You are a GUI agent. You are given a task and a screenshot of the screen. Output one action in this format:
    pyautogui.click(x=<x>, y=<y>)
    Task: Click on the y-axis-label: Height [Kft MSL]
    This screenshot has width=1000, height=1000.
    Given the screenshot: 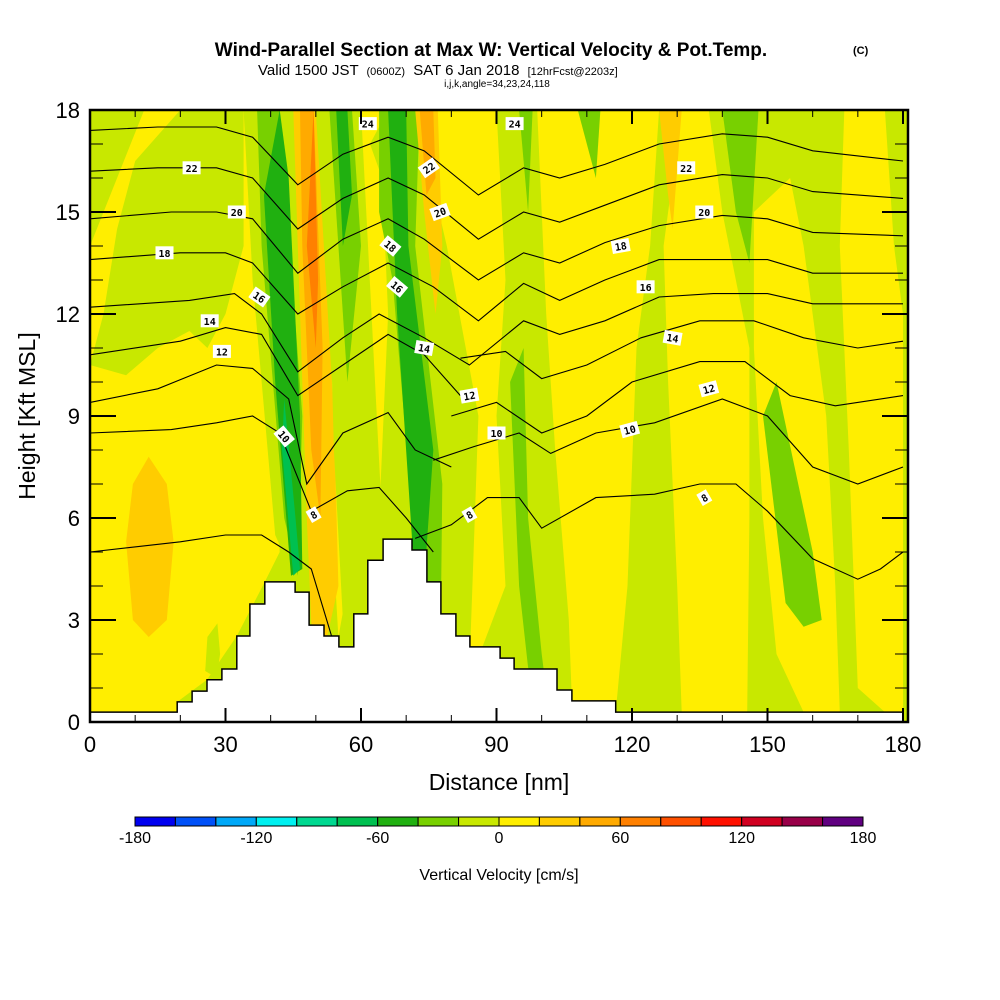 What is the action you would take?
    pyautogui.click(x=27, y=415)
    